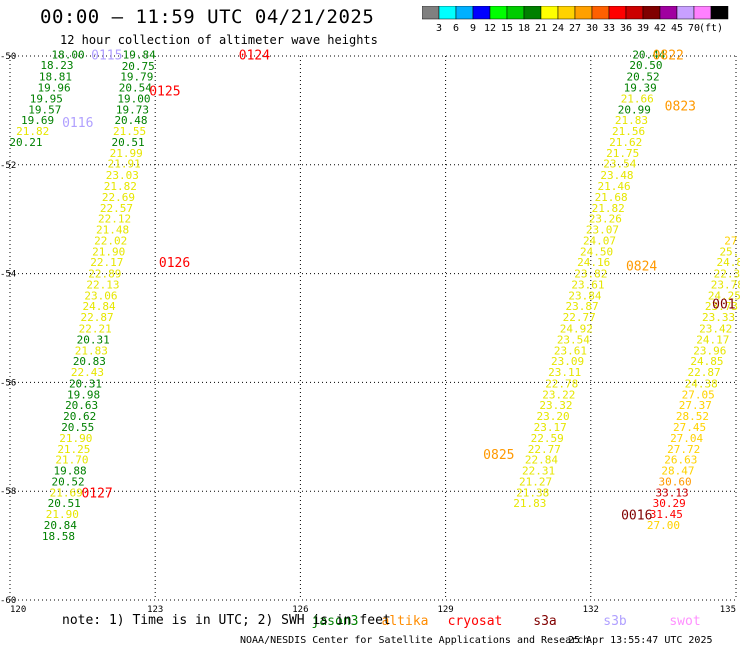 The width and height of the screenshot is (740, 650). What do you see at coordinates (641, 266) in the screenshot?
I see `pass-time-label: 0824` at bounding box center [641, 266].